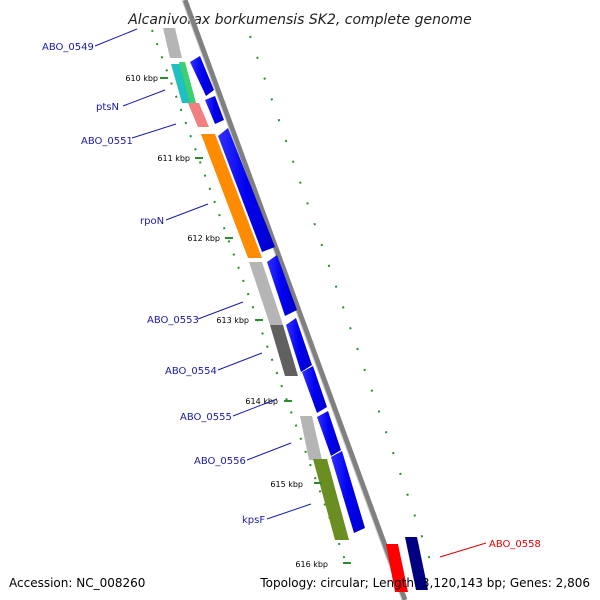 This screenshot has width=600, height=600. What do you see at coordinates (141, 78) in the screenshot?
I see `kbp-label: 610 kbp` at bounding box center [141, 78].